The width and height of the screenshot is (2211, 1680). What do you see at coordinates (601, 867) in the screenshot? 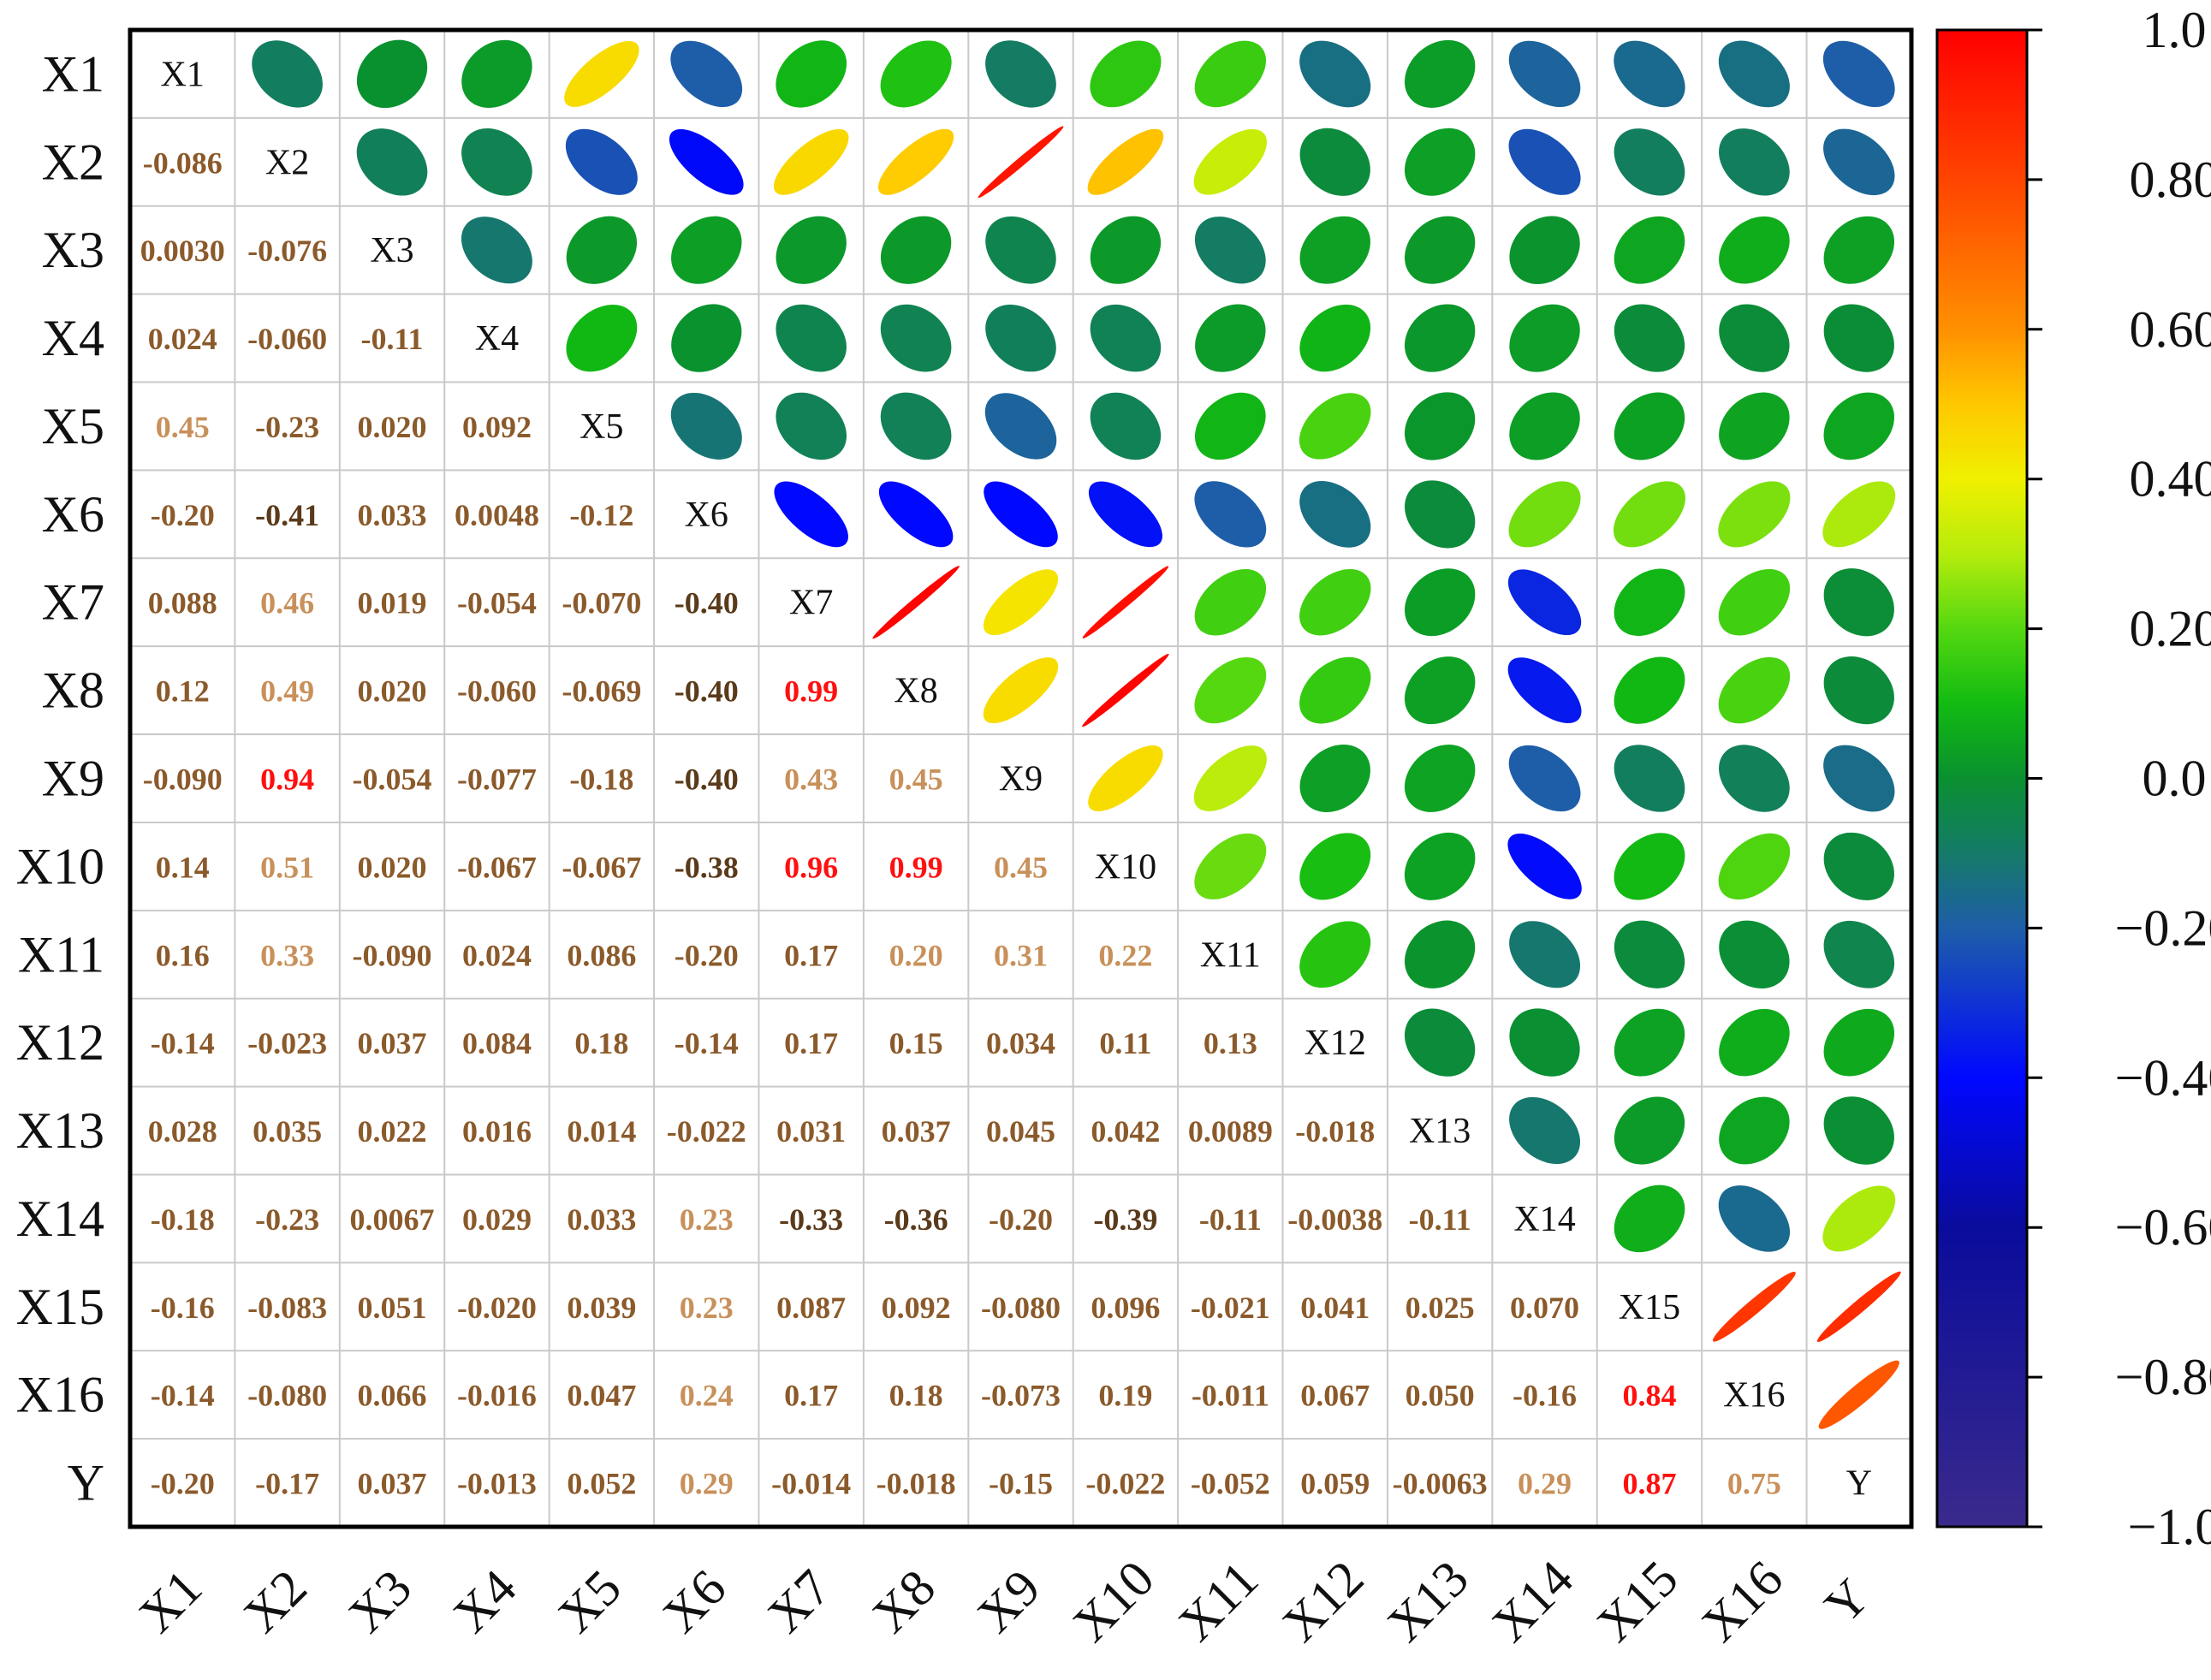
I see `correlation-value: -0.067` at bounding box center [601, 867].